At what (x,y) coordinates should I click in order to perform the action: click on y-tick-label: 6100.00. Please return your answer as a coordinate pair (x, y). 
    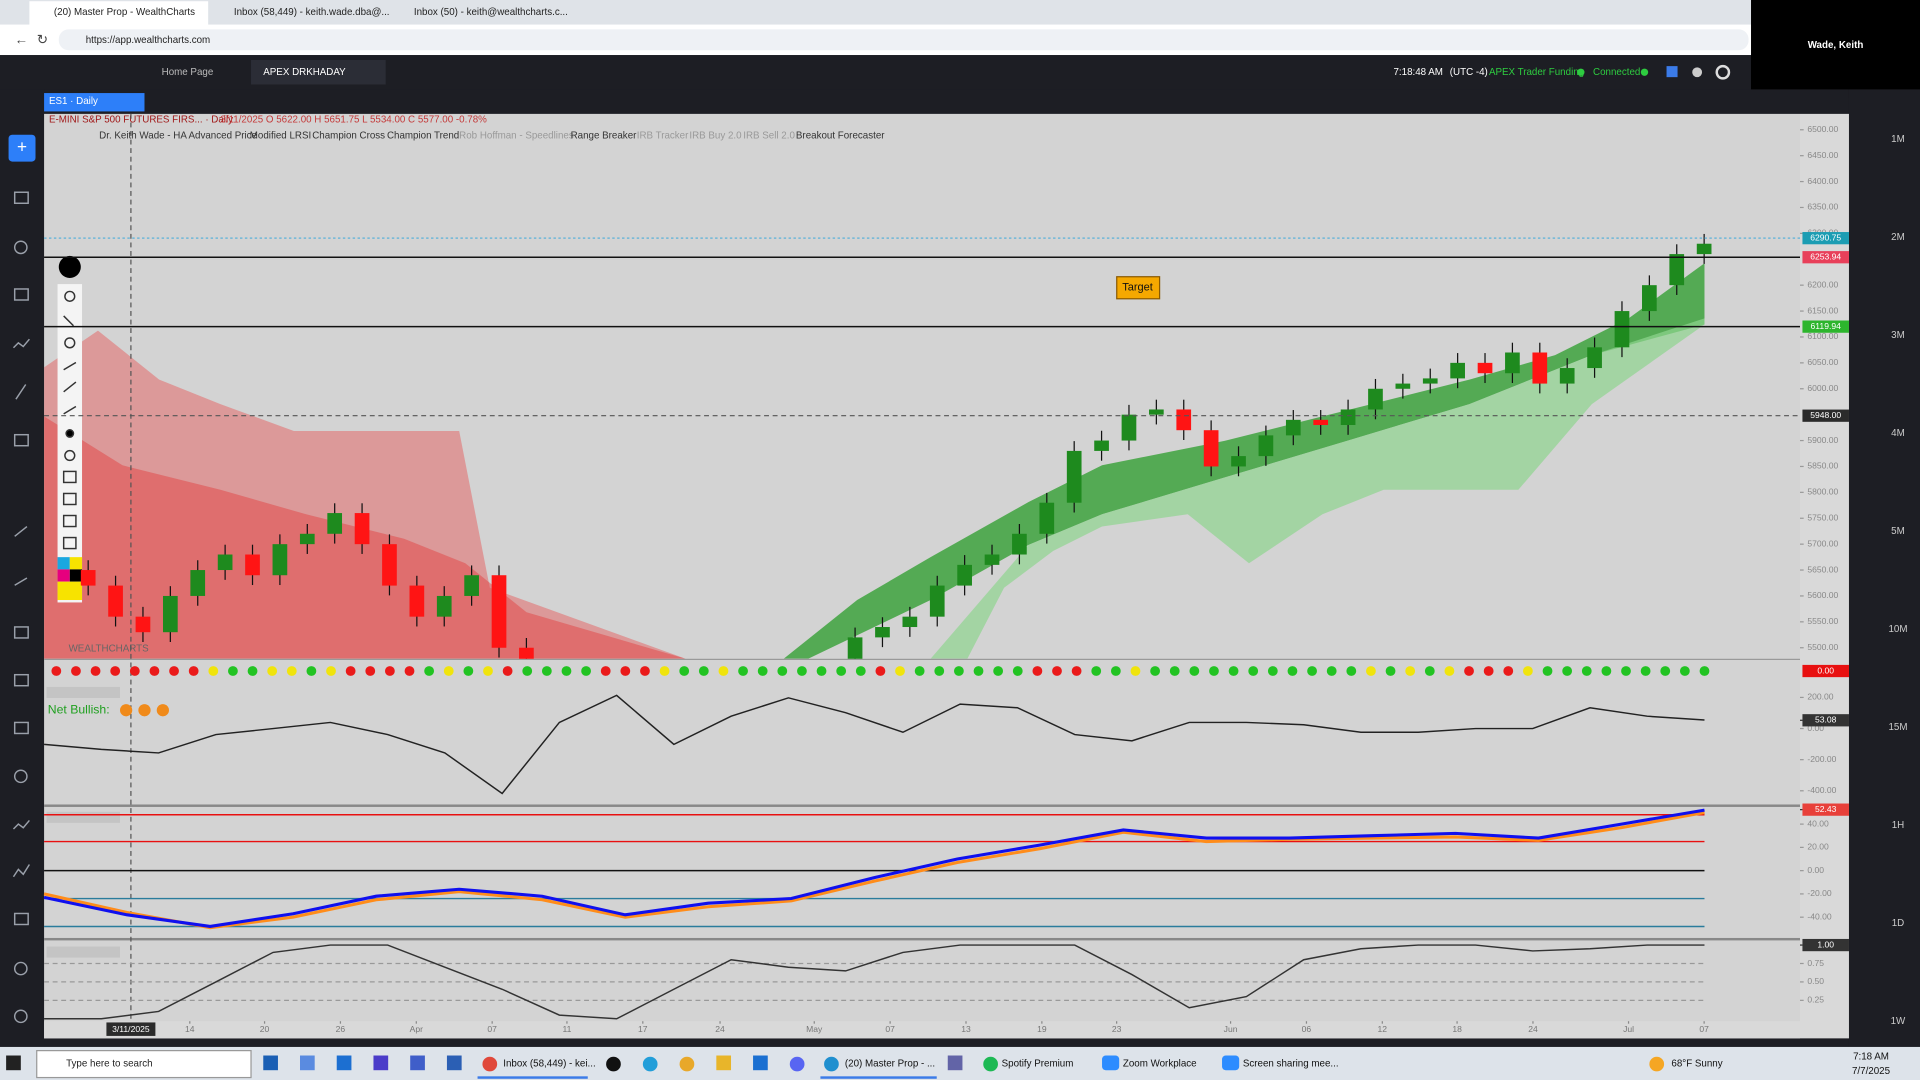
    Looking at the image, I should click on (1822, 336).